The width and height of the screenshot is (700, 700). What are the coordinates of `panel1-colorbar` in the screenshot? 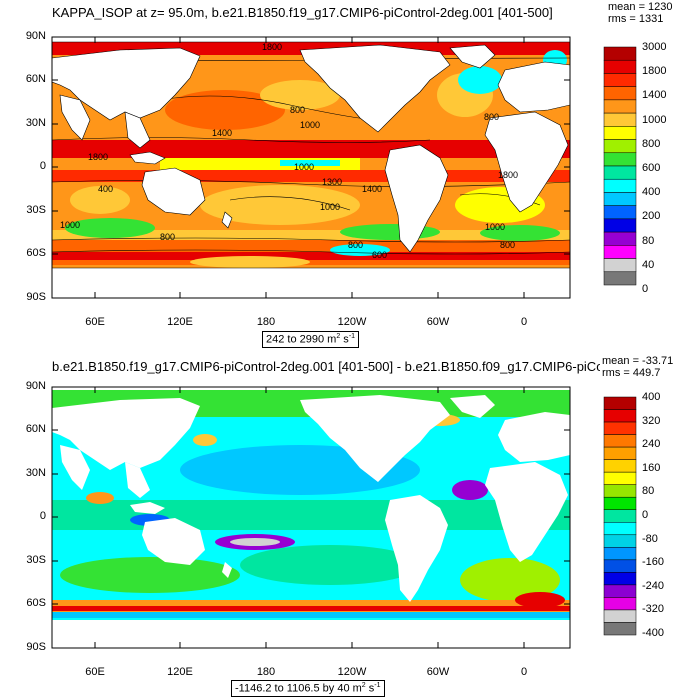 It's located at (620, 166).